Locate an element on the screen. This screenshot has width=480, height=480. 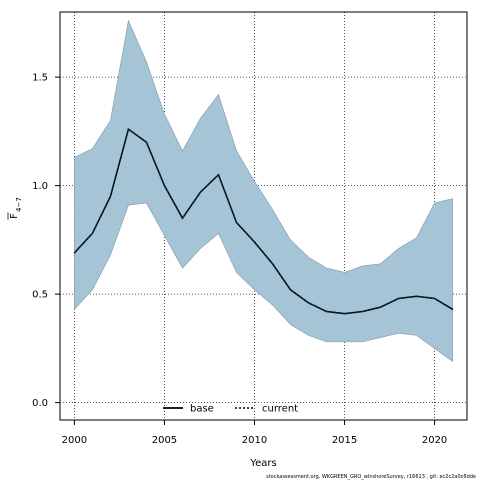
point-current-2015 is located at coordinates (344, 314).